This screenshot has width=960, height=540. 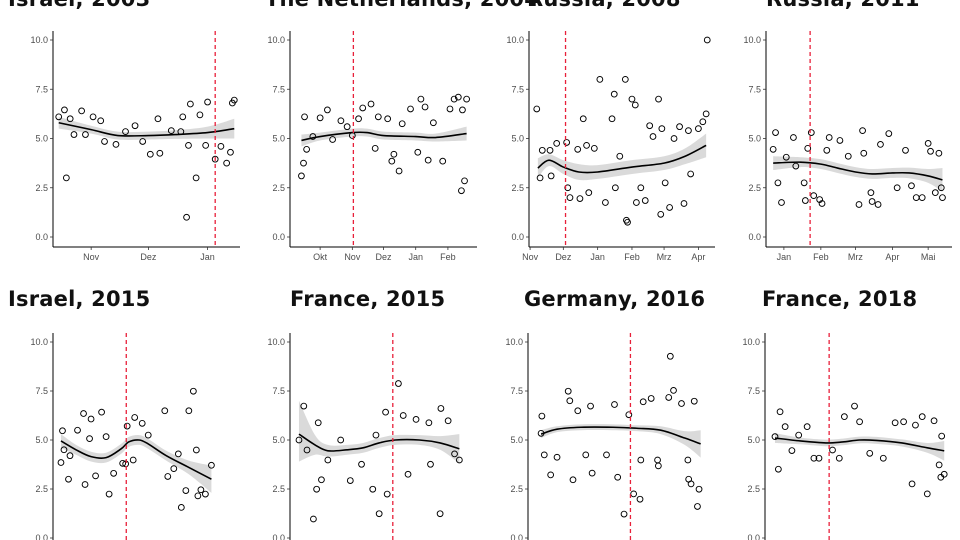 I want to click on panel-title-germany-2016: Germany, 2016, so click(x=615, y=299).